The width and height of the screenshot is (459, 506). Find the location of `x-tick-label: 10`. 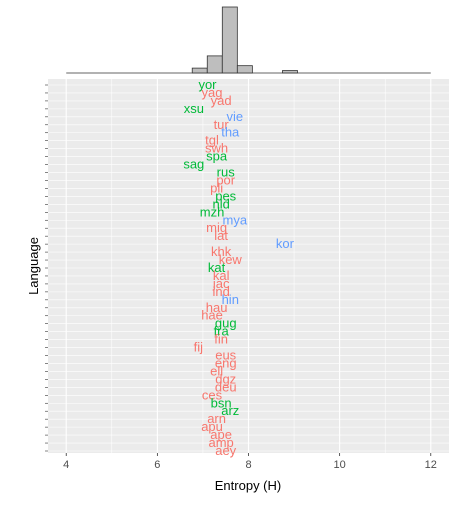

x-tick-label: 10 is located at coordinates (340, 465).